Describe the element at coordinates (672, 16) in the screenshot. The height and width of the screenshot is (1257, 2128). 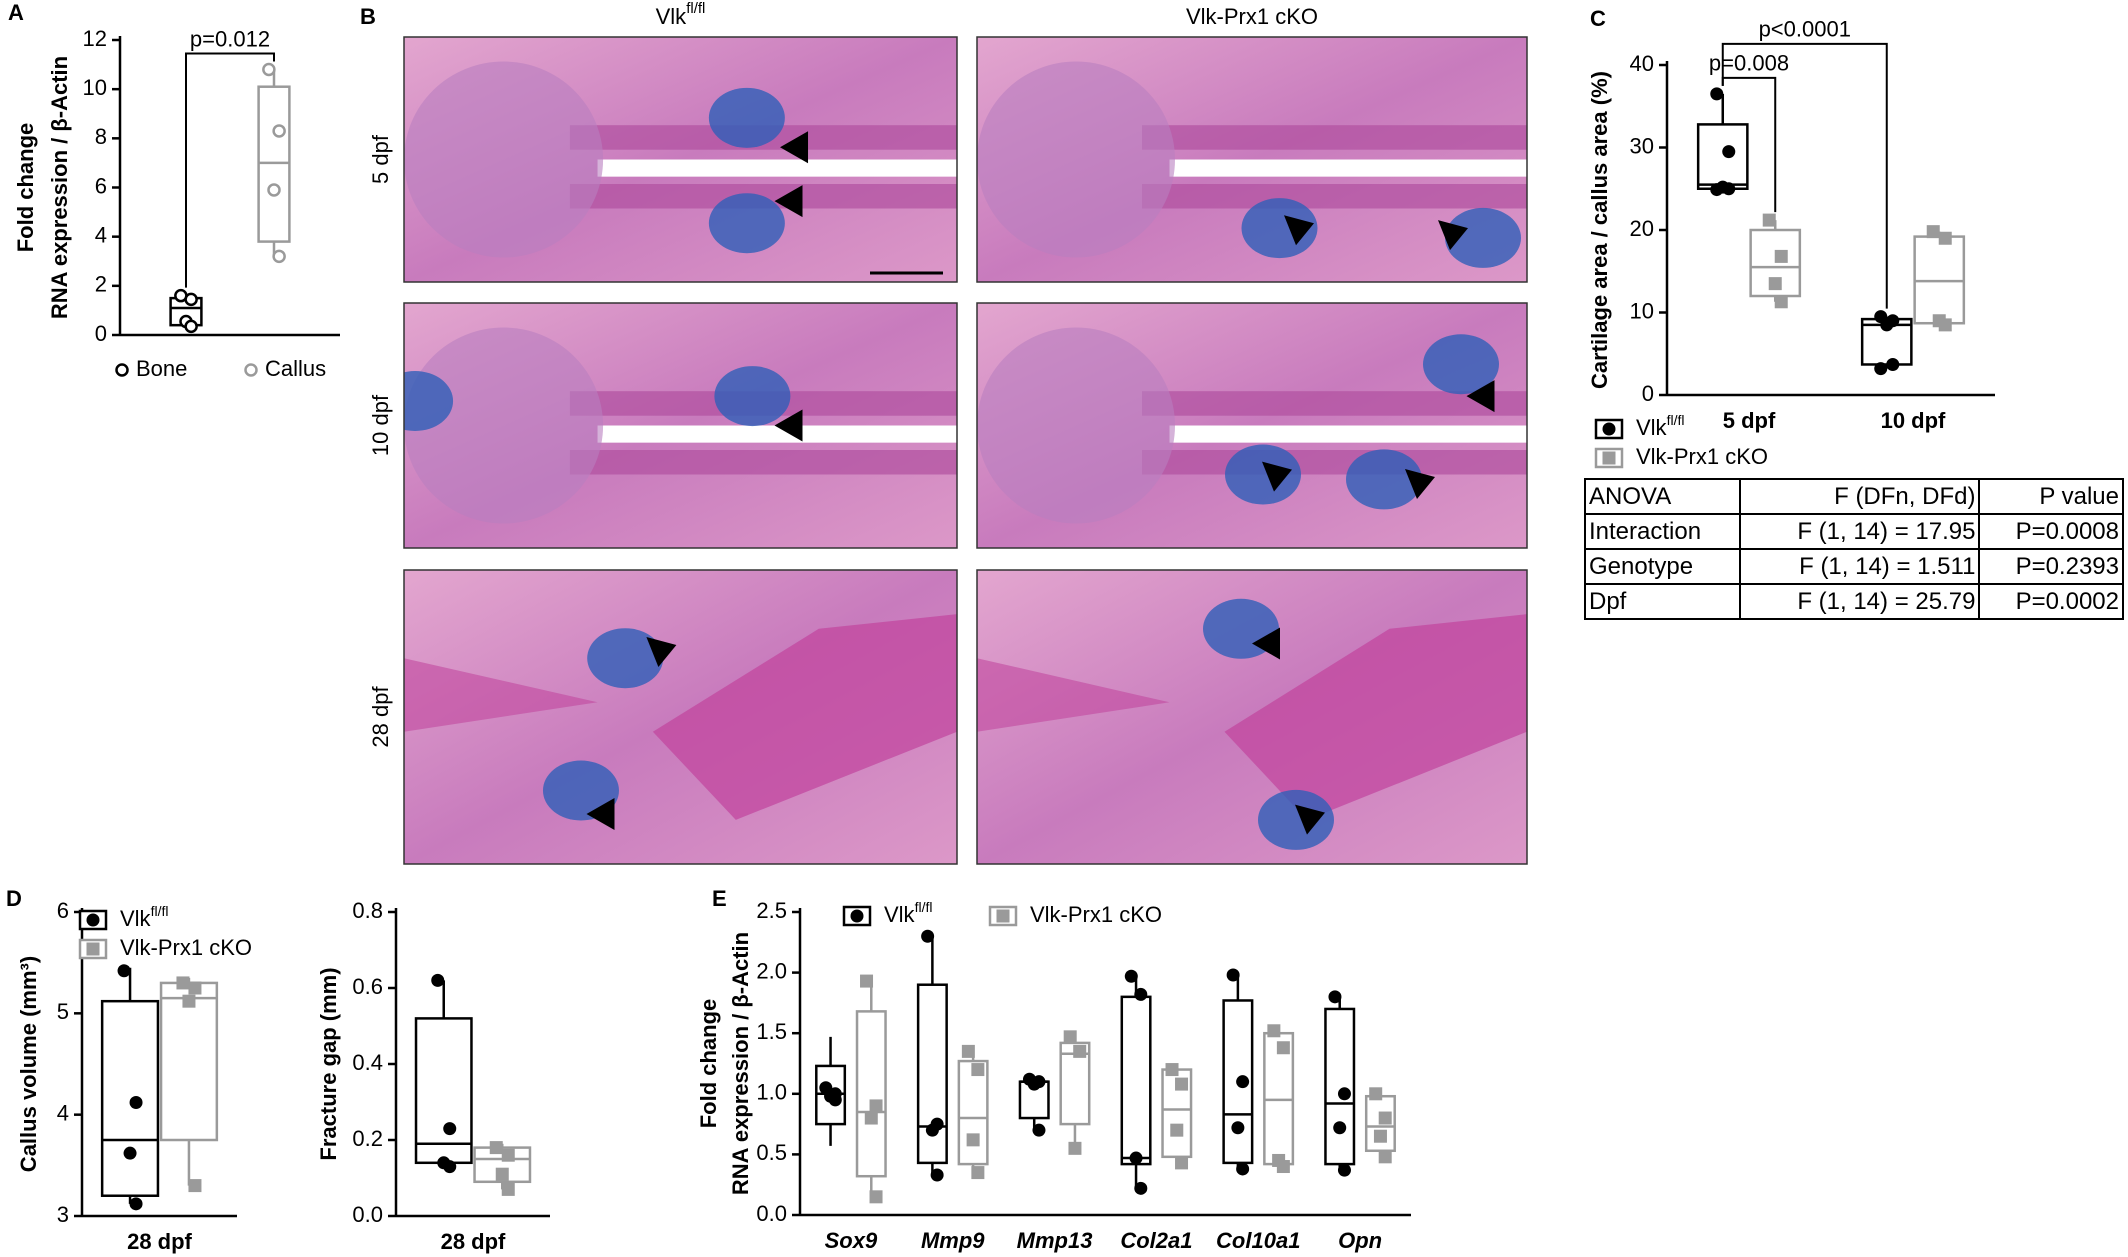
I see `column-header-text: Vlk` at that location.